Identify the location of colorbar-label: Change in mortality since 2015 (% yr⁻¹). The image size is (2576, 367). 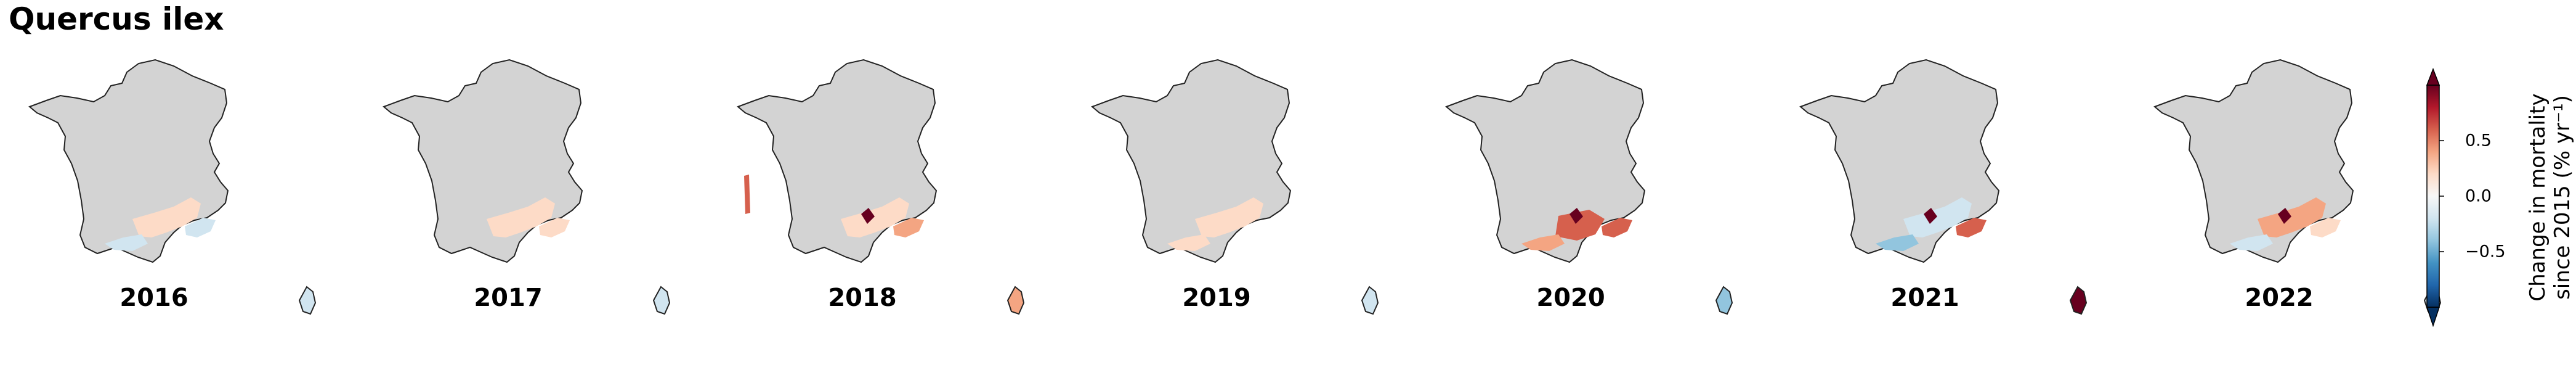
(2550, 198).